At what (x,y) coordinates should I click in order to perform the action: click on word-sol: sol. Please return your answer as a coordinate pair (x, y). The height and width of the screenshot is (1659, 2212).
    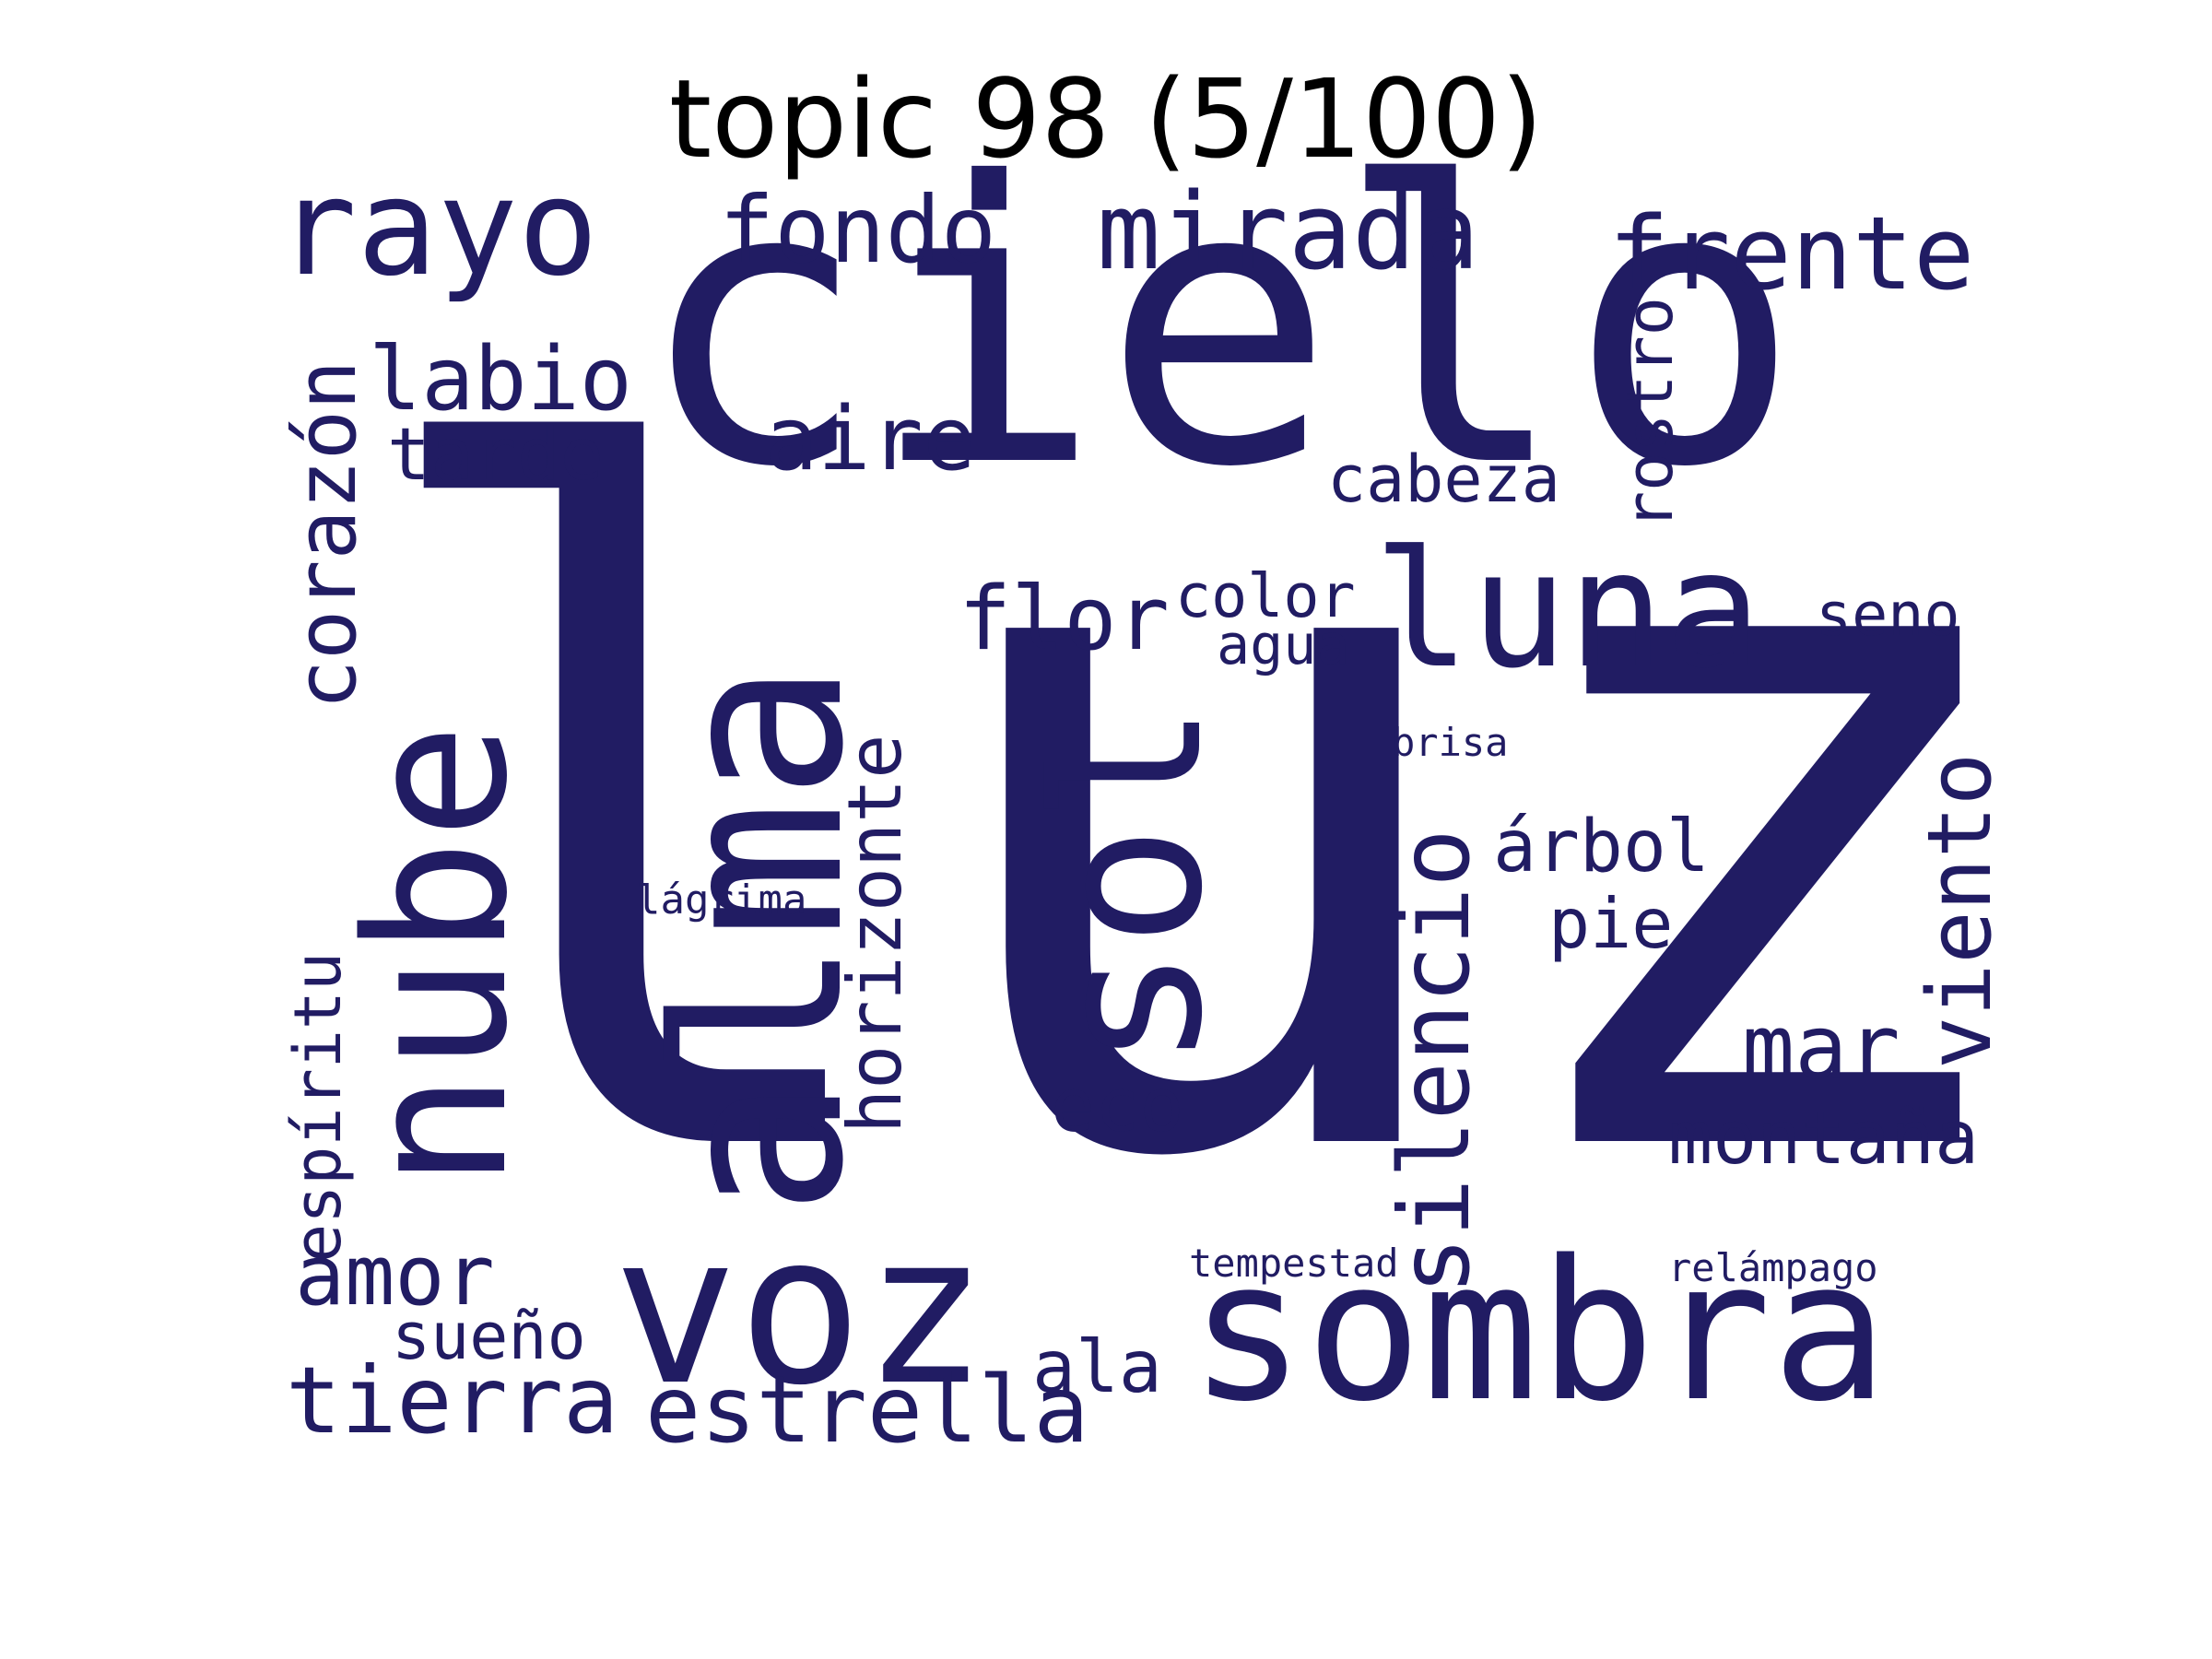
    Looking at the image, I should click on (1129, 885).